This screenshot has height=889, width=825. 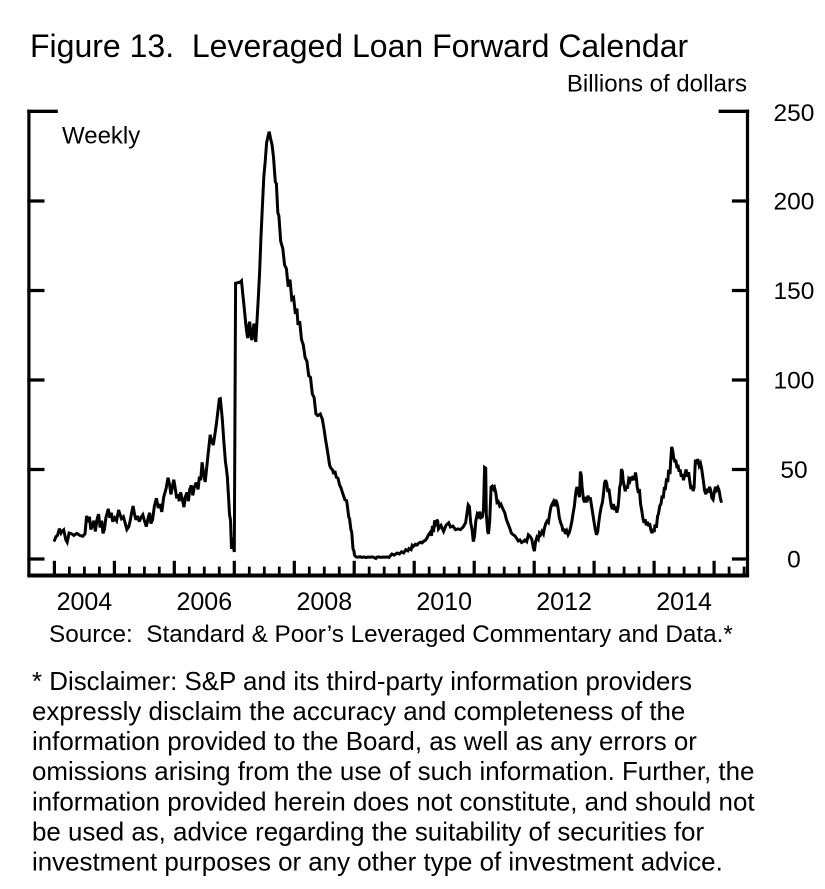 What do you see at coordinates (444, 602) in the screenshot?
I see `svg-text: 2010` at bounding box center [444, 602].